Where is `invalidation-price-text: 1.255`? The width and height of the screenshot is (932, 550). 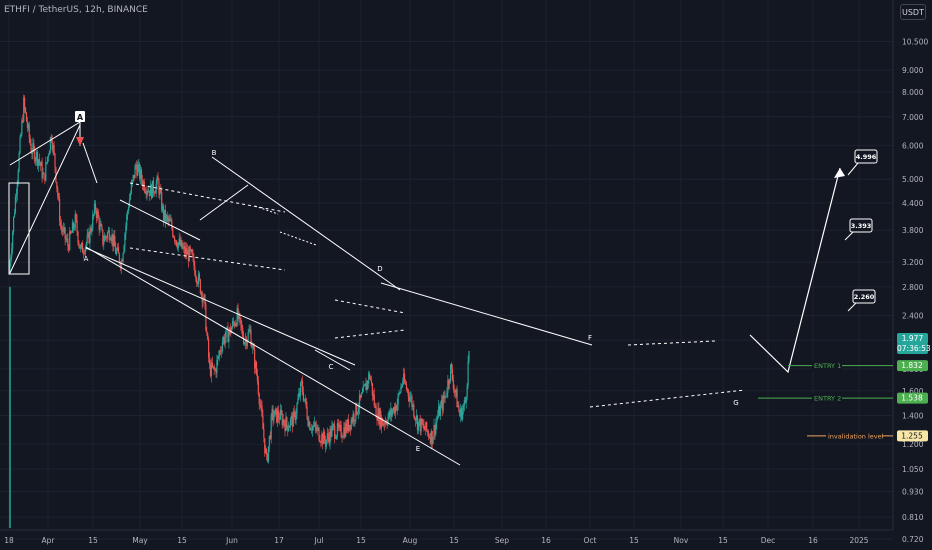 invalidation-price-text: 1.255 is located at coordinates (912, 435).